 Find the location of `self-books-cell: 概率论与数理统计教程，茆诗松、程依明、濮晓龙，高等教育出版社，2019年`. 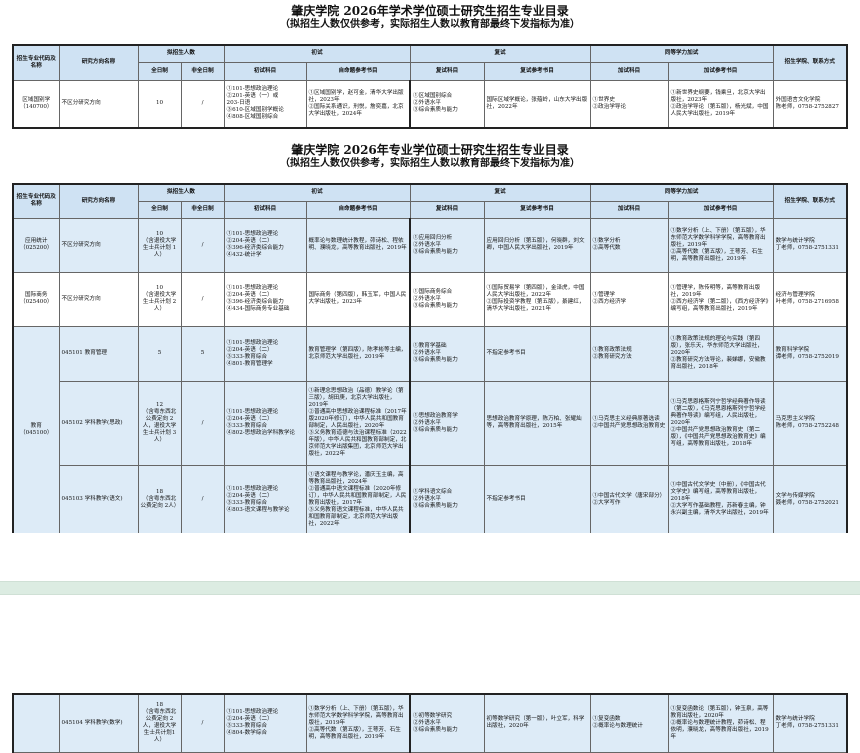

self-books-cell: 概率论与数理统计教程，茆诗松、程依明、濮晓龙，高等教育出版社，2019年 is located at coordinates (358, 245).